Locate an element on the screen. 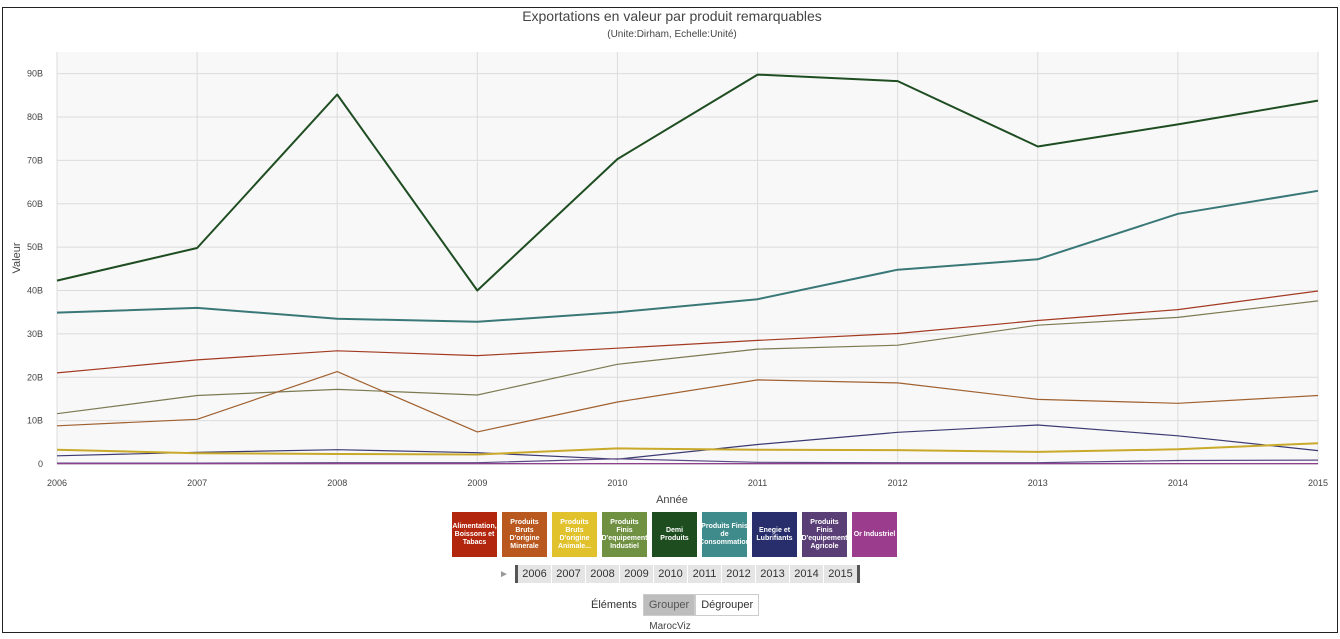  legend-item: Produits Finis de Consommation is located at coordinates (724, 534).